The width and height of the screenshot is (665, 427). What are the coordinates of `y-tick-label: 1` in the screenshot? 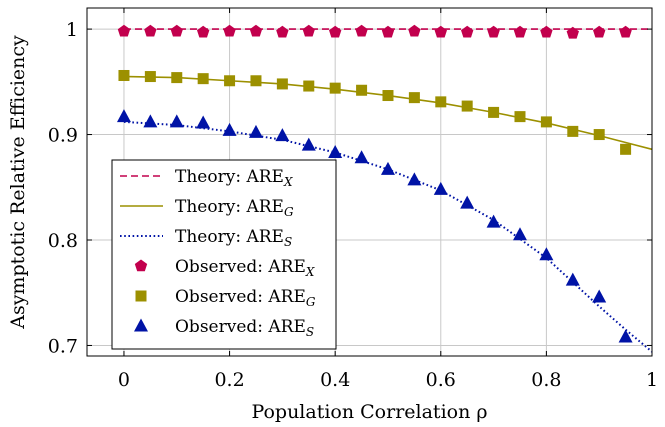 It's located at (72, 30).